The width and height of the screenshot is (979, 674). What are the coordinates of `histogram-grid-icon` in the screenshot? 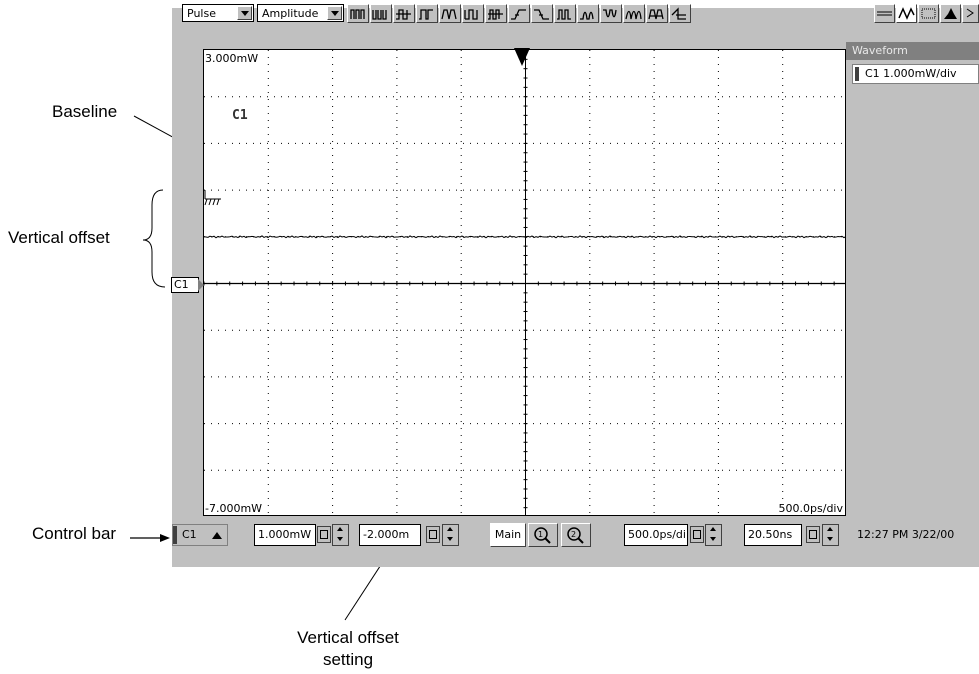 It's located at (928, 13).